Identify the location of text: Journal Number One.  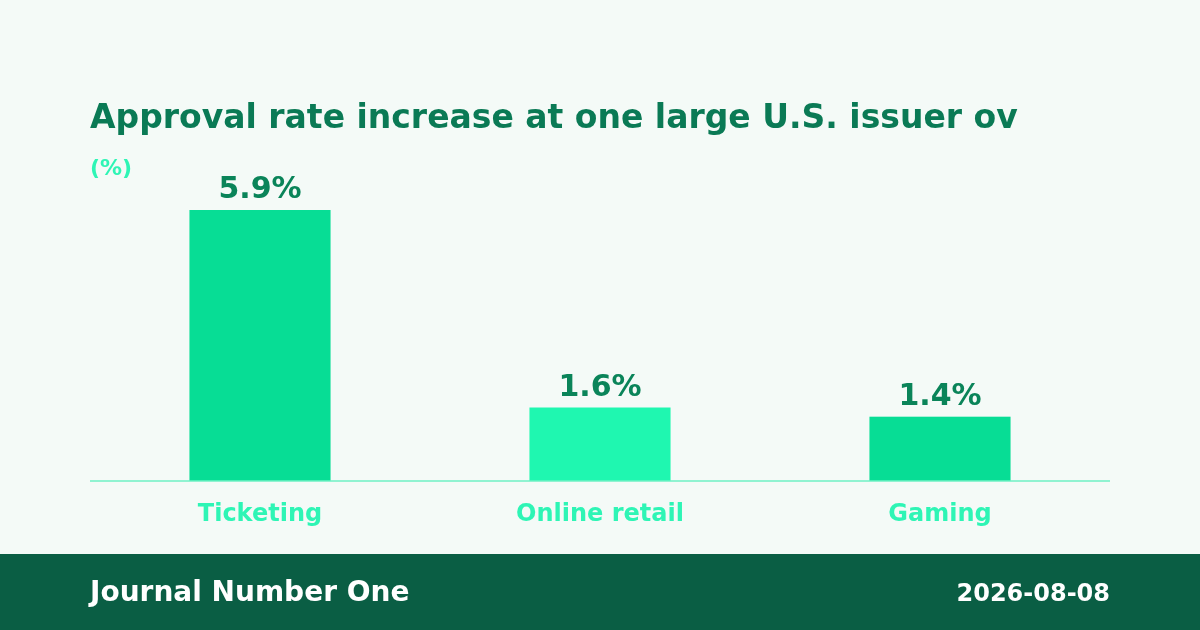
(249, 591).